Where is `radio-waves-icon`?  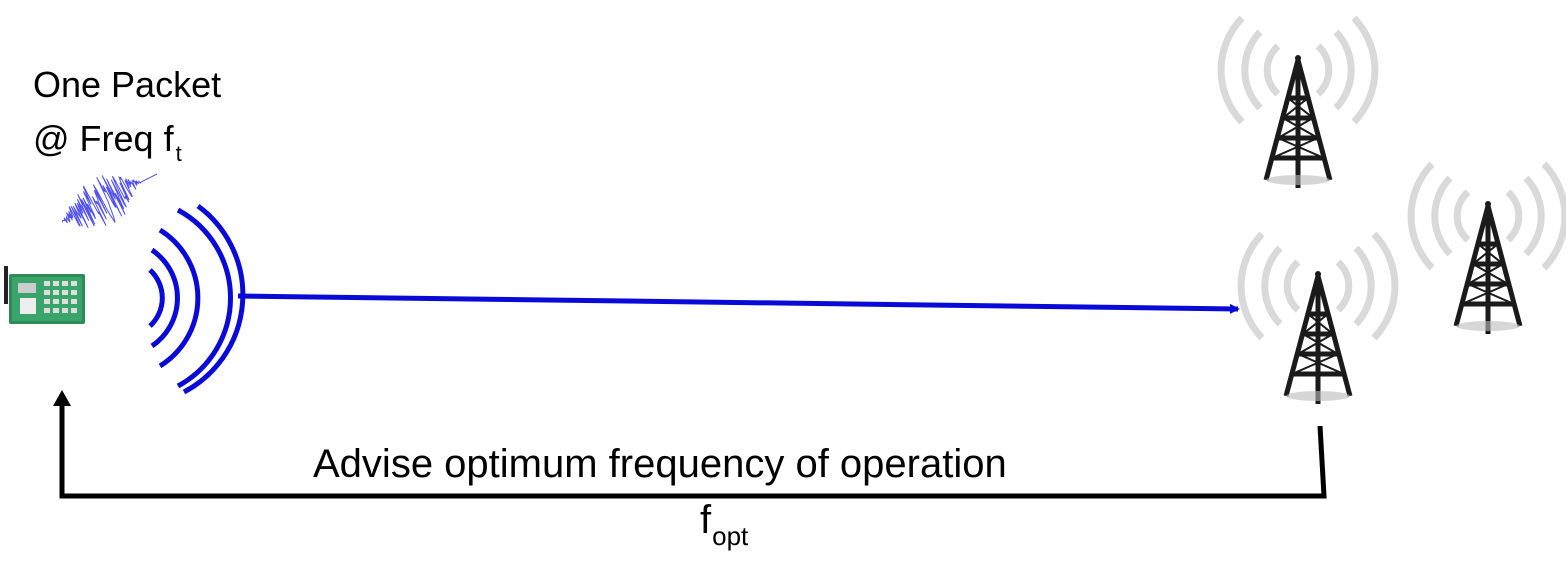
radio-waves-icon is located at coordinates (197, 299).